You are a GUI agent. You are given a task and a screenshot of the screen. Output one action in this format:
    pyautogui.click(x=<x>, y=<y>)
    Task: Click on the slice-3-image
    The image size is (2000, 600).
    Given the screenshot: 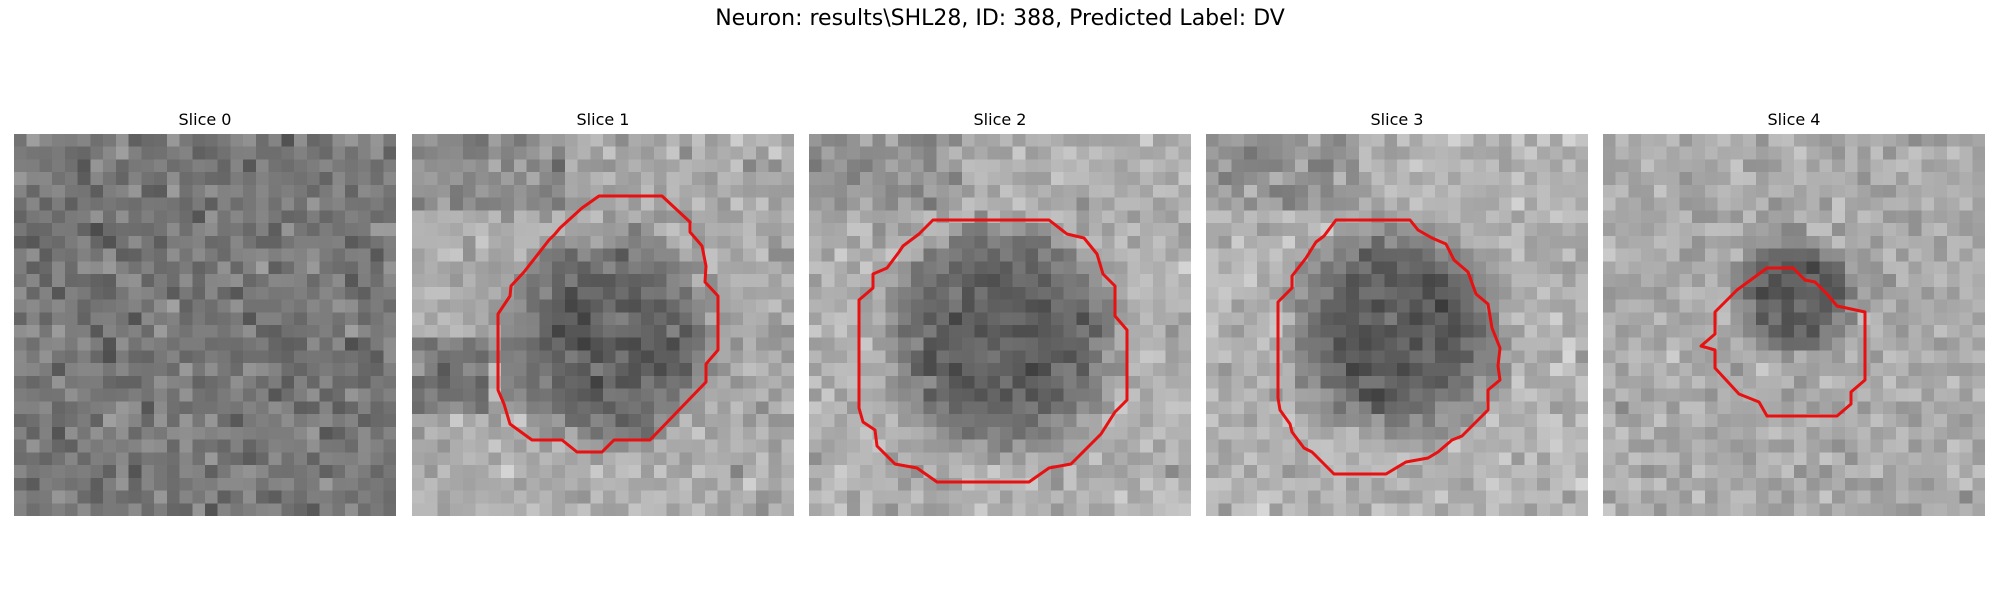 What is the action you would take?
    pyautogui.click(x=1397, y=325)
    